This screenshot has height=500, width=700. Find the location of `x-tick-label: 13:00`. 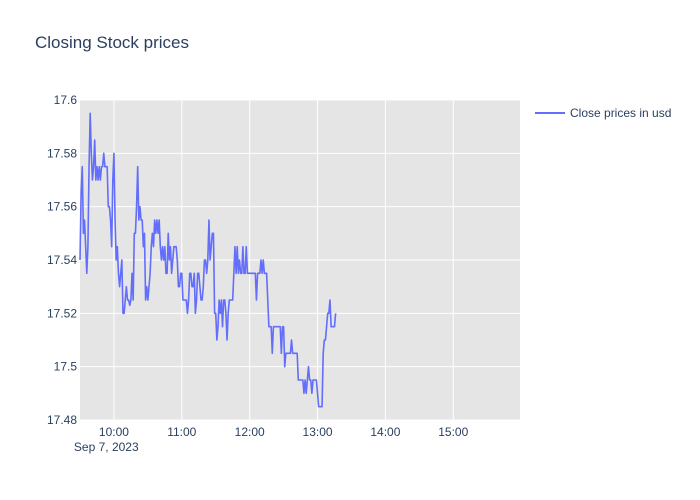

x-tick-label: 13:00 is located at coordinates (318, 432).